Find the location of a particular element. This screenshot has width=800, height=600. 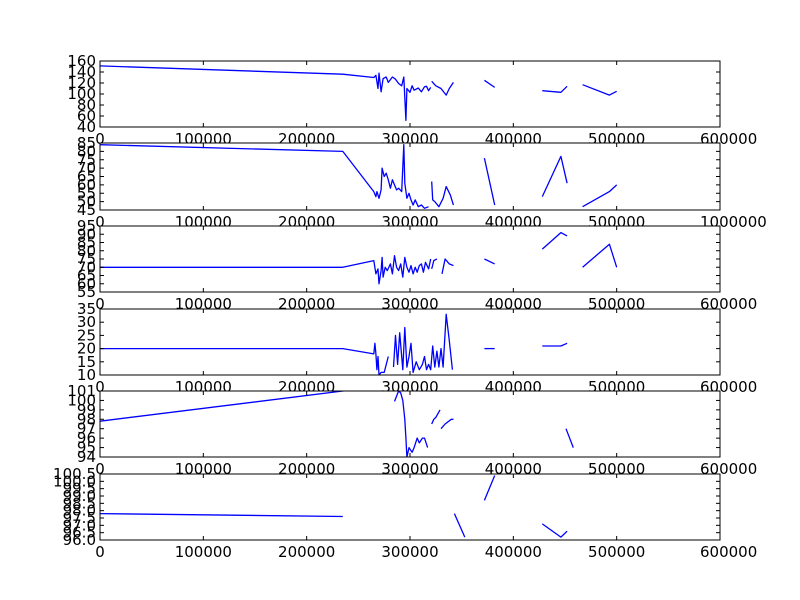

y-tick-label: 120 is located at coordinates (81, 83).